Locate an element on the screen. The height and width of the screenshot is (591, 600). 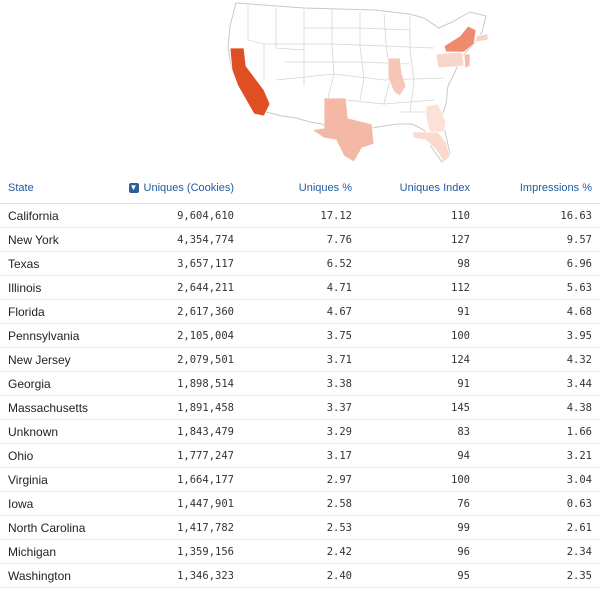
uniques-column-header: ▼ Uniques (Cookies) is located at coordinates (176, 188).